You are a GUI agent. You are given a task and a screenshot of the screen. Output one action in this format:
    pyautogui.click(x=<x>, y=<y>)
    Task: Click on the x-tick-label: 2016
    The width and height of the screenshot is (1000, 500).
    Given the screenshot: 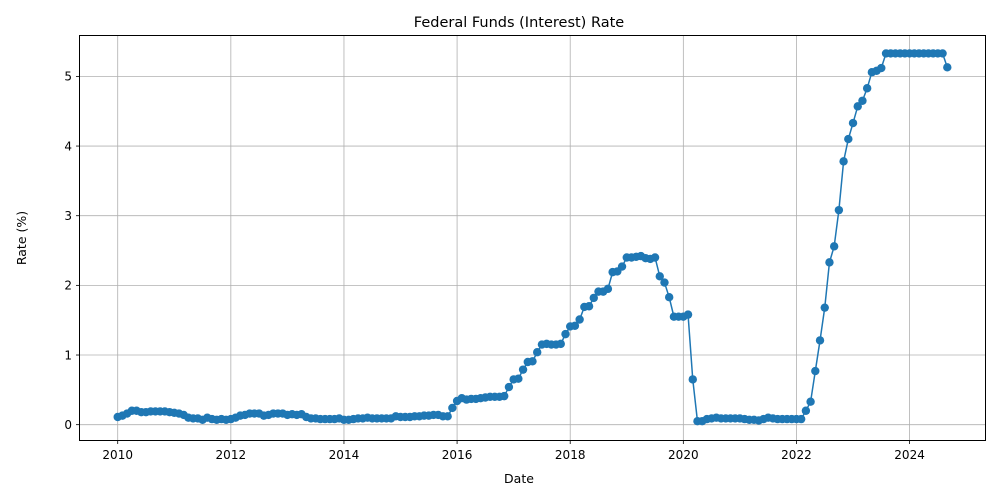 What is the action you would take?
    pyautogui.click(x=457, y=455)
    